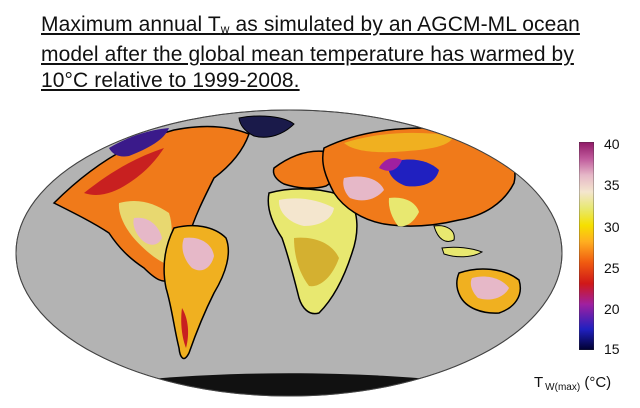 The image size is (640, 408). What do you see at coordinates (151, 203) in the screenshot?
I see `north-america-land` at bounding box center [151, 203].